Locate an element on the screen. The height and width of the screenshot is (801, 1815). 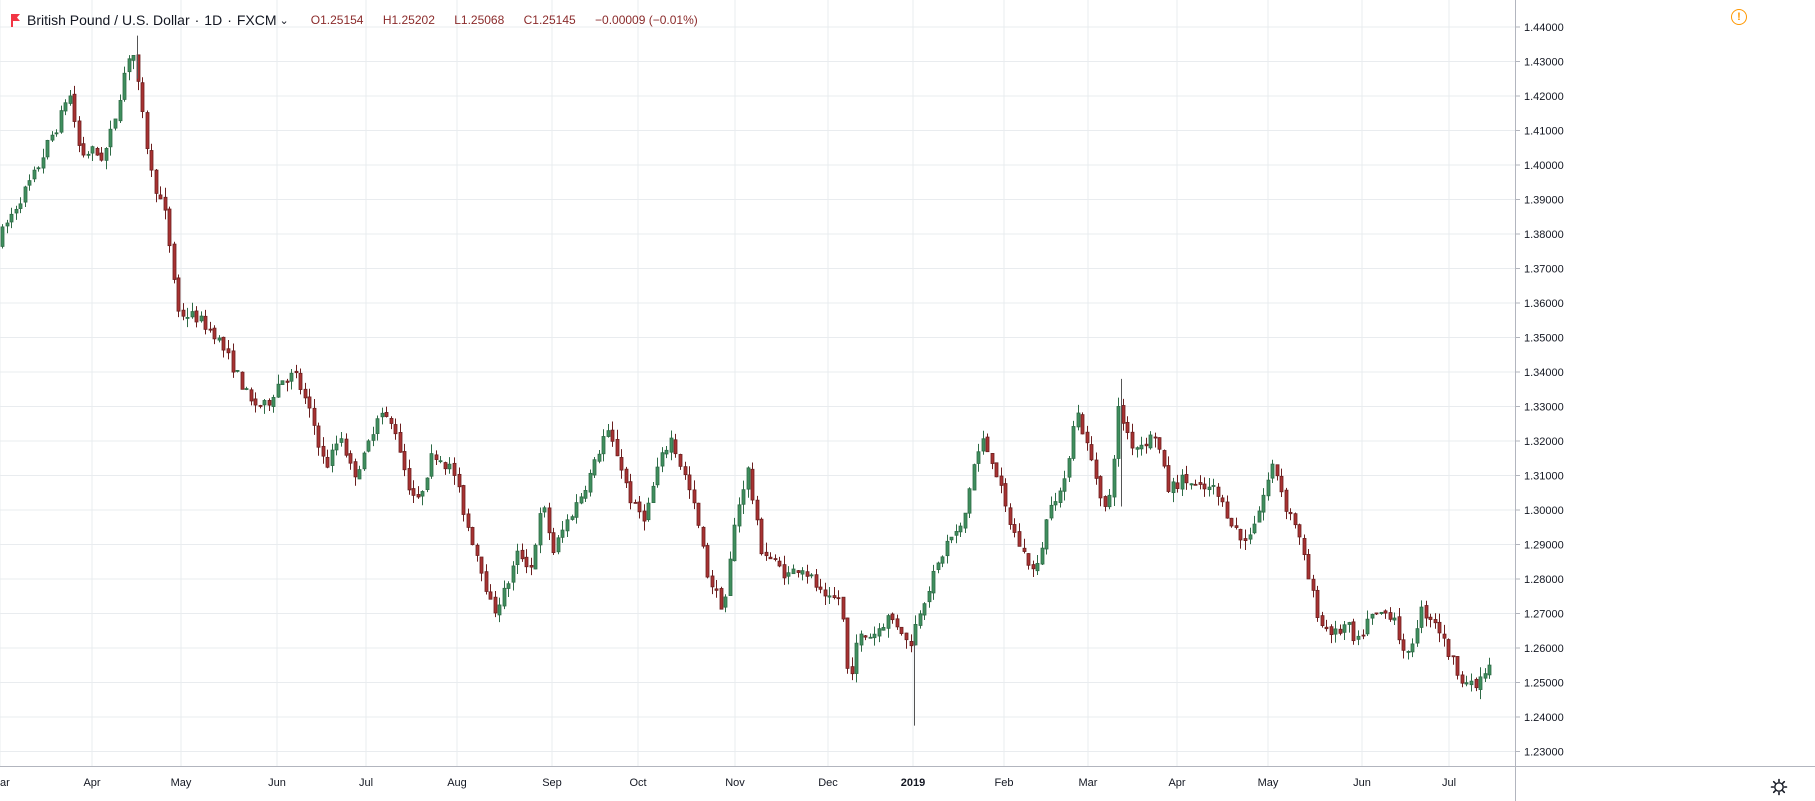
y-tick-label: 1.26000 is located at coordinates (1544, 649).